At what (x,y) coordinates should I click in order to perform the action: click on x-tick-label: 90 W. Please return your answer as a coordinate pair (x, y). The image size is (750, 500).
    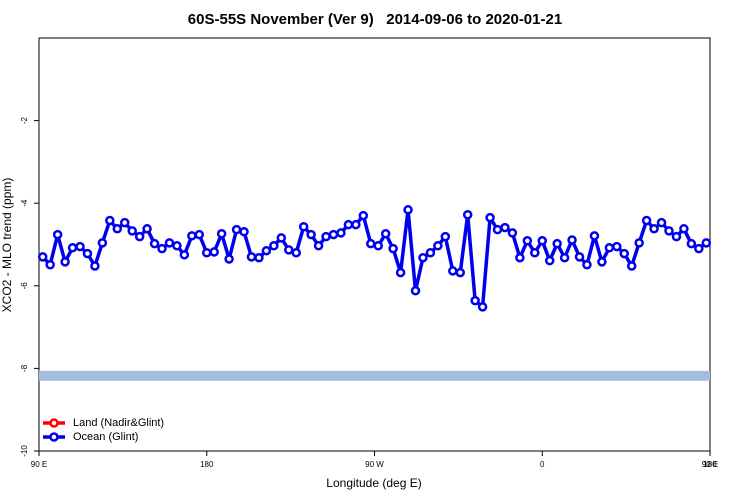
    Looking at the image, I should click on (374, 464).